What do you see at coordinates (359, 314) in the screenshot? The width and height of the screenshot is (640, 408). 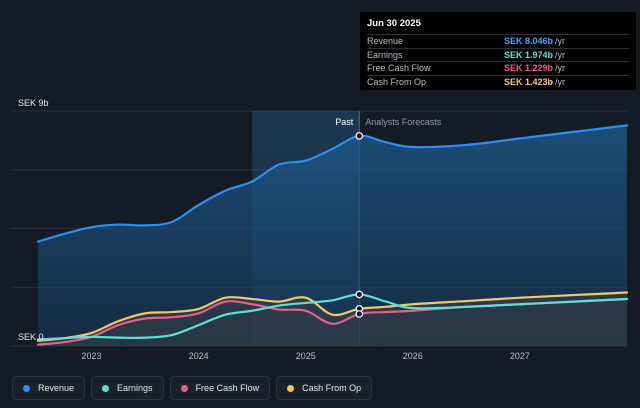 I see `free-cash-flow-marker` at bounding box center [359, 314].